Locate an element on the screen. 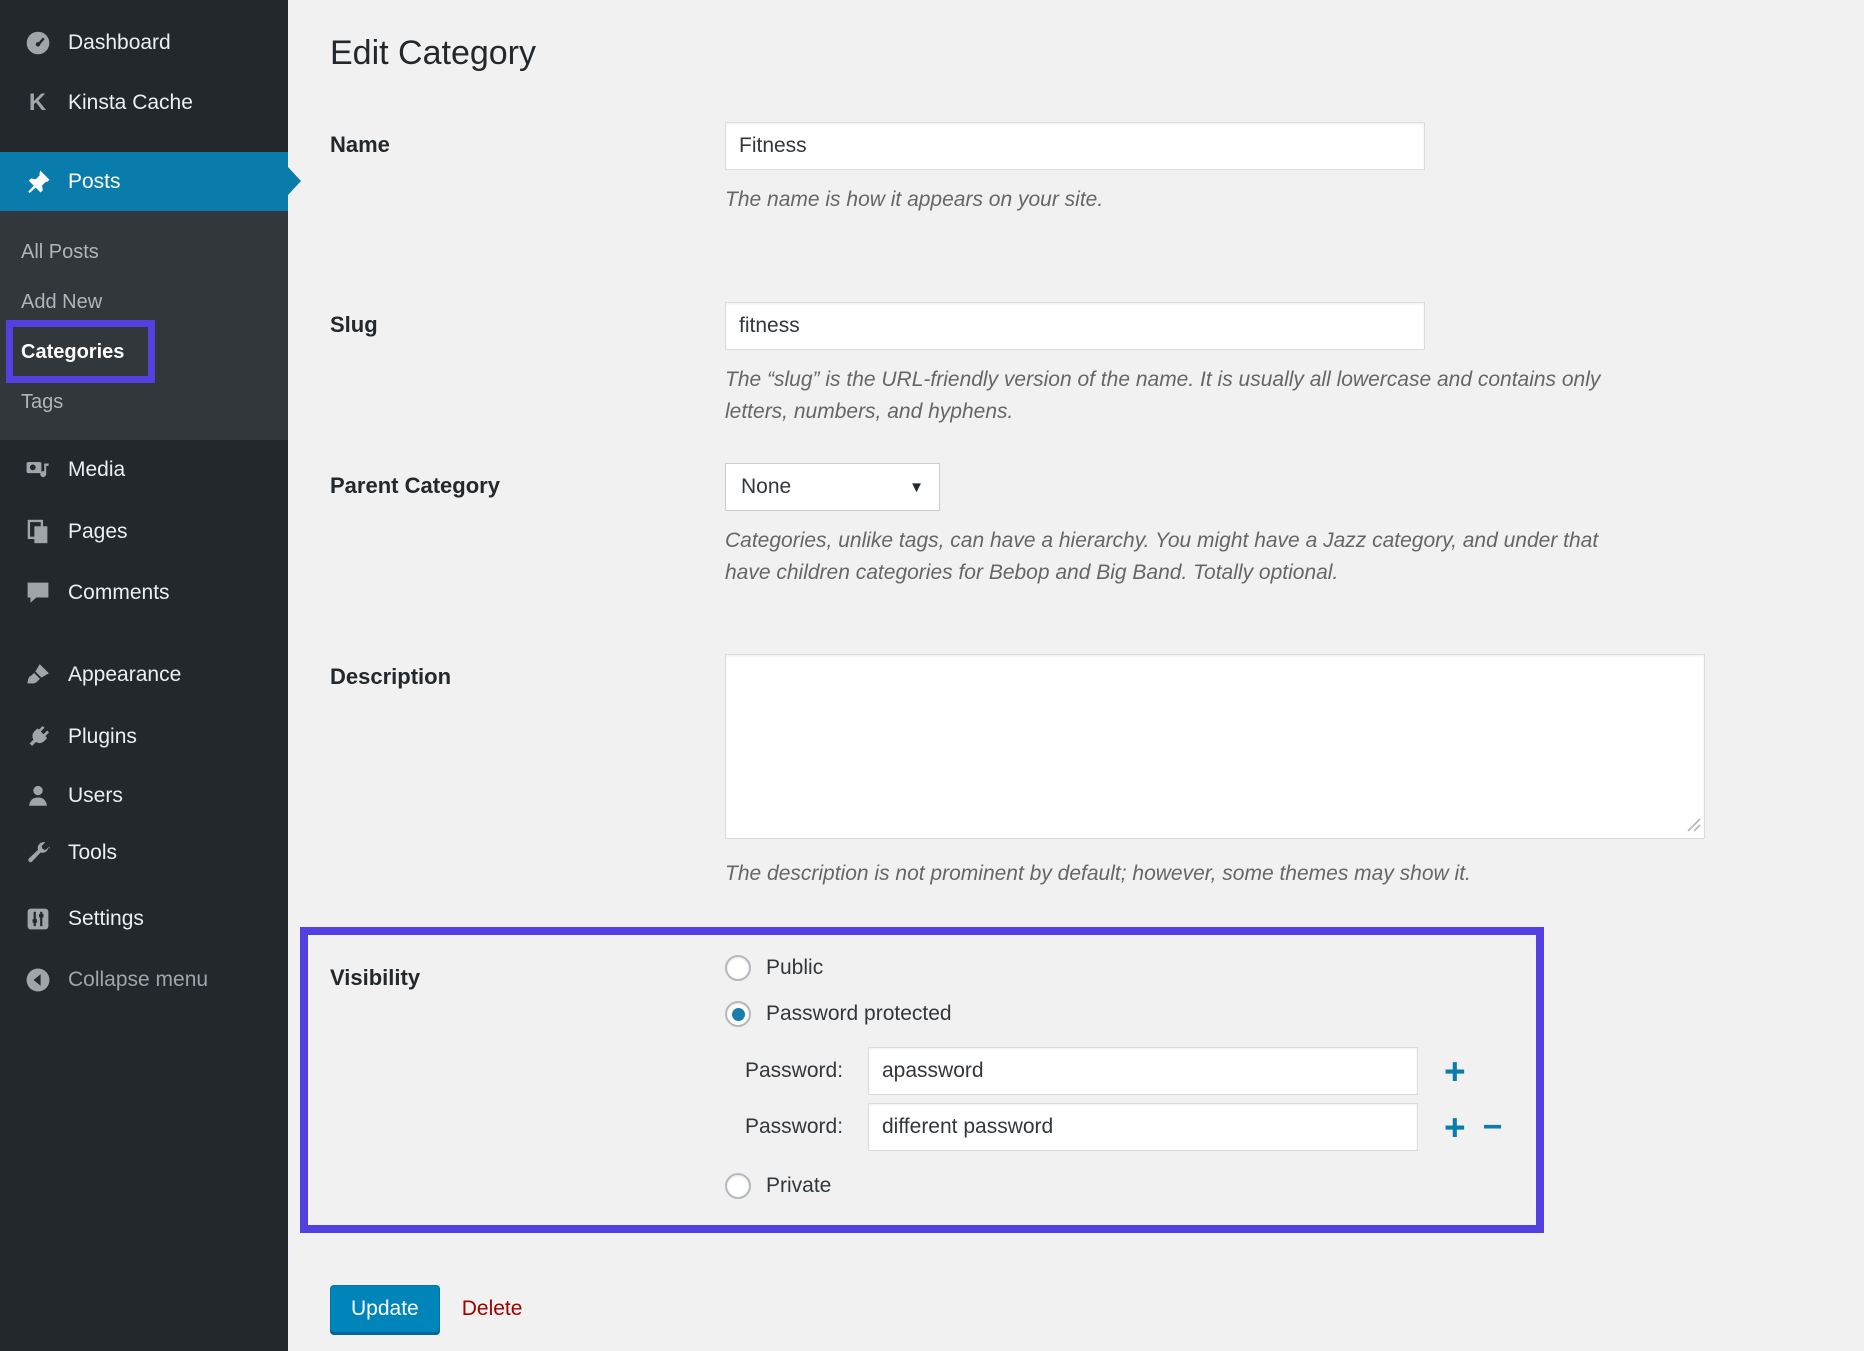  name-label: Name is located at coordinates (360, 144).